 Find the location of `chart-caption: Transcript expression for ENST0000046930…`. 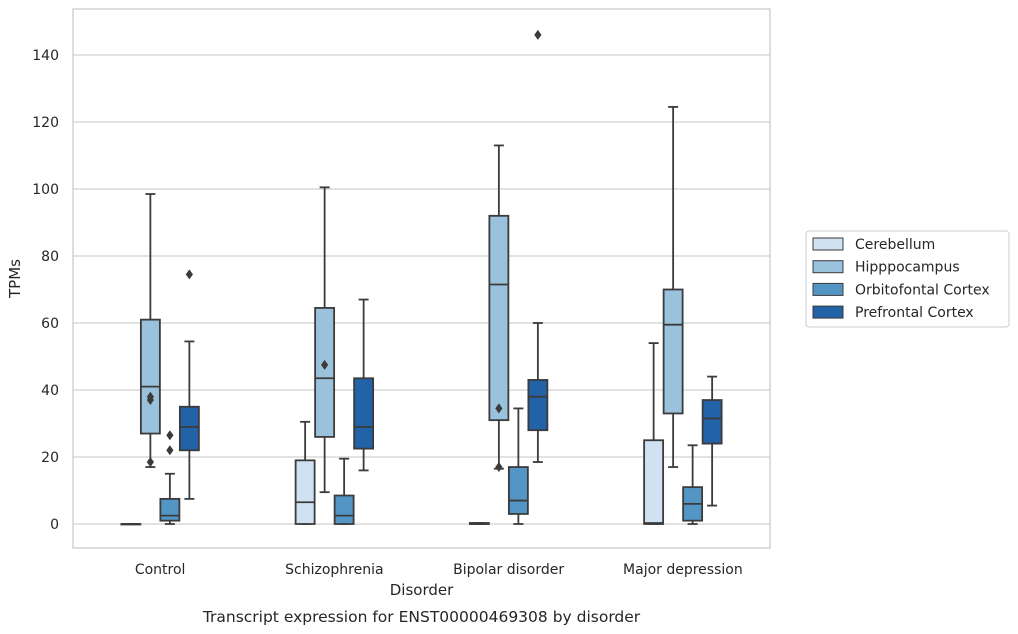

chart-caption: Transcript expression for ENST0000046930… is located at coordinates (421, 617).